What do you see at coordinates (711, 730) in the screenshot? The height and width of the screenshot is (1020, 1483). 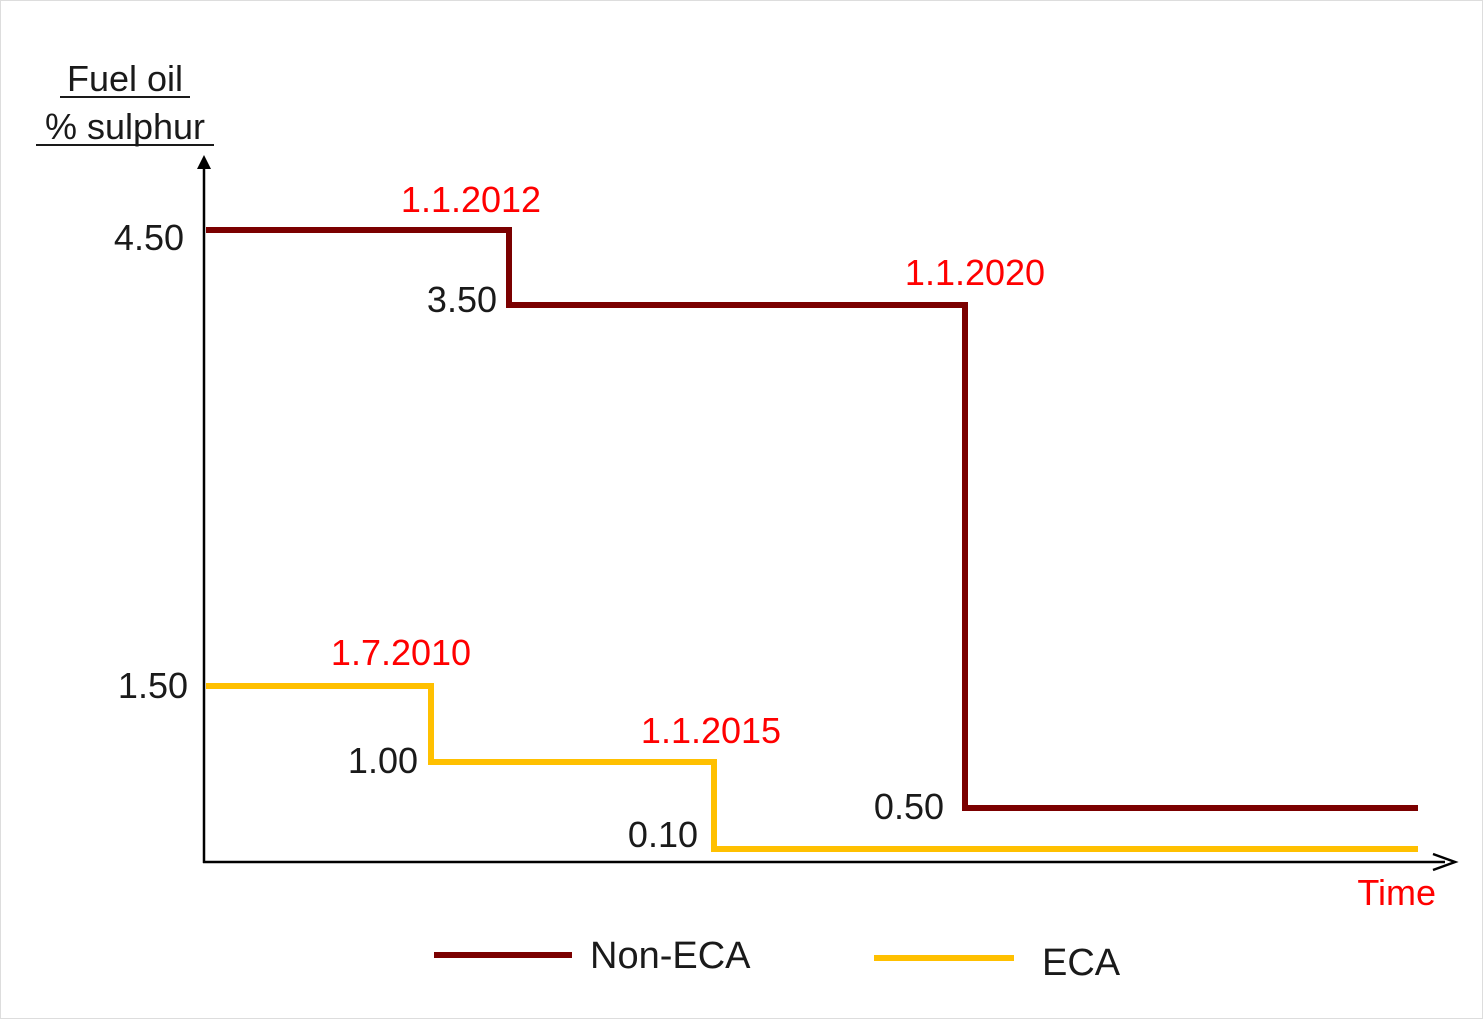 I see `date-label-eca-step-2: 1.1.2015` at bounding box center [711, 730].